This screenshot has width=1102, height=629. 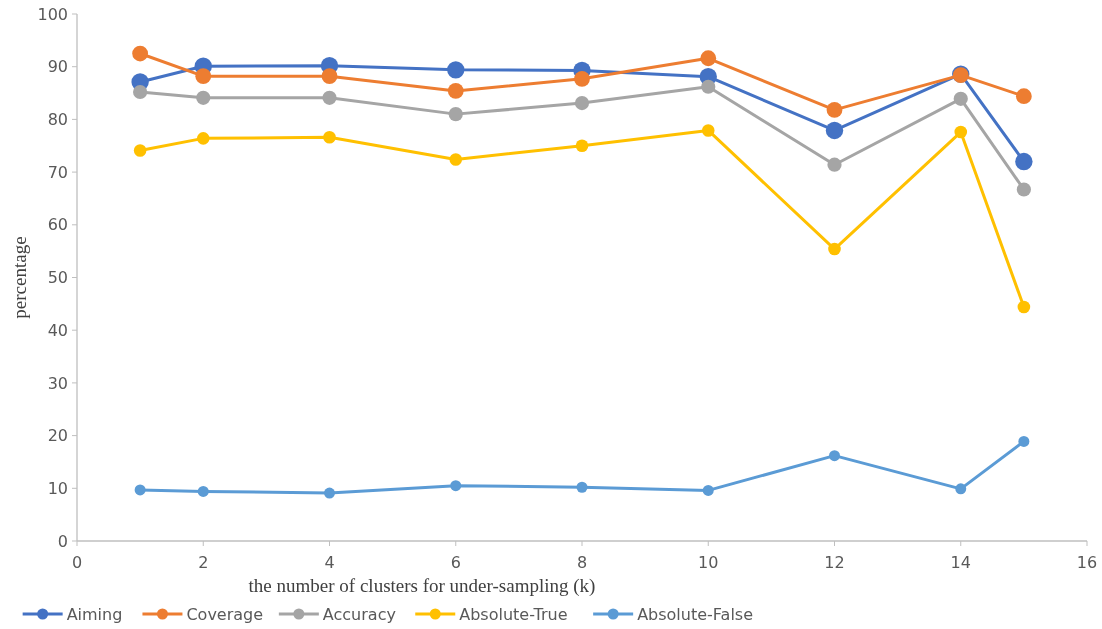 I want to click on y-tick-label: 40, so click(x=57, y=330).